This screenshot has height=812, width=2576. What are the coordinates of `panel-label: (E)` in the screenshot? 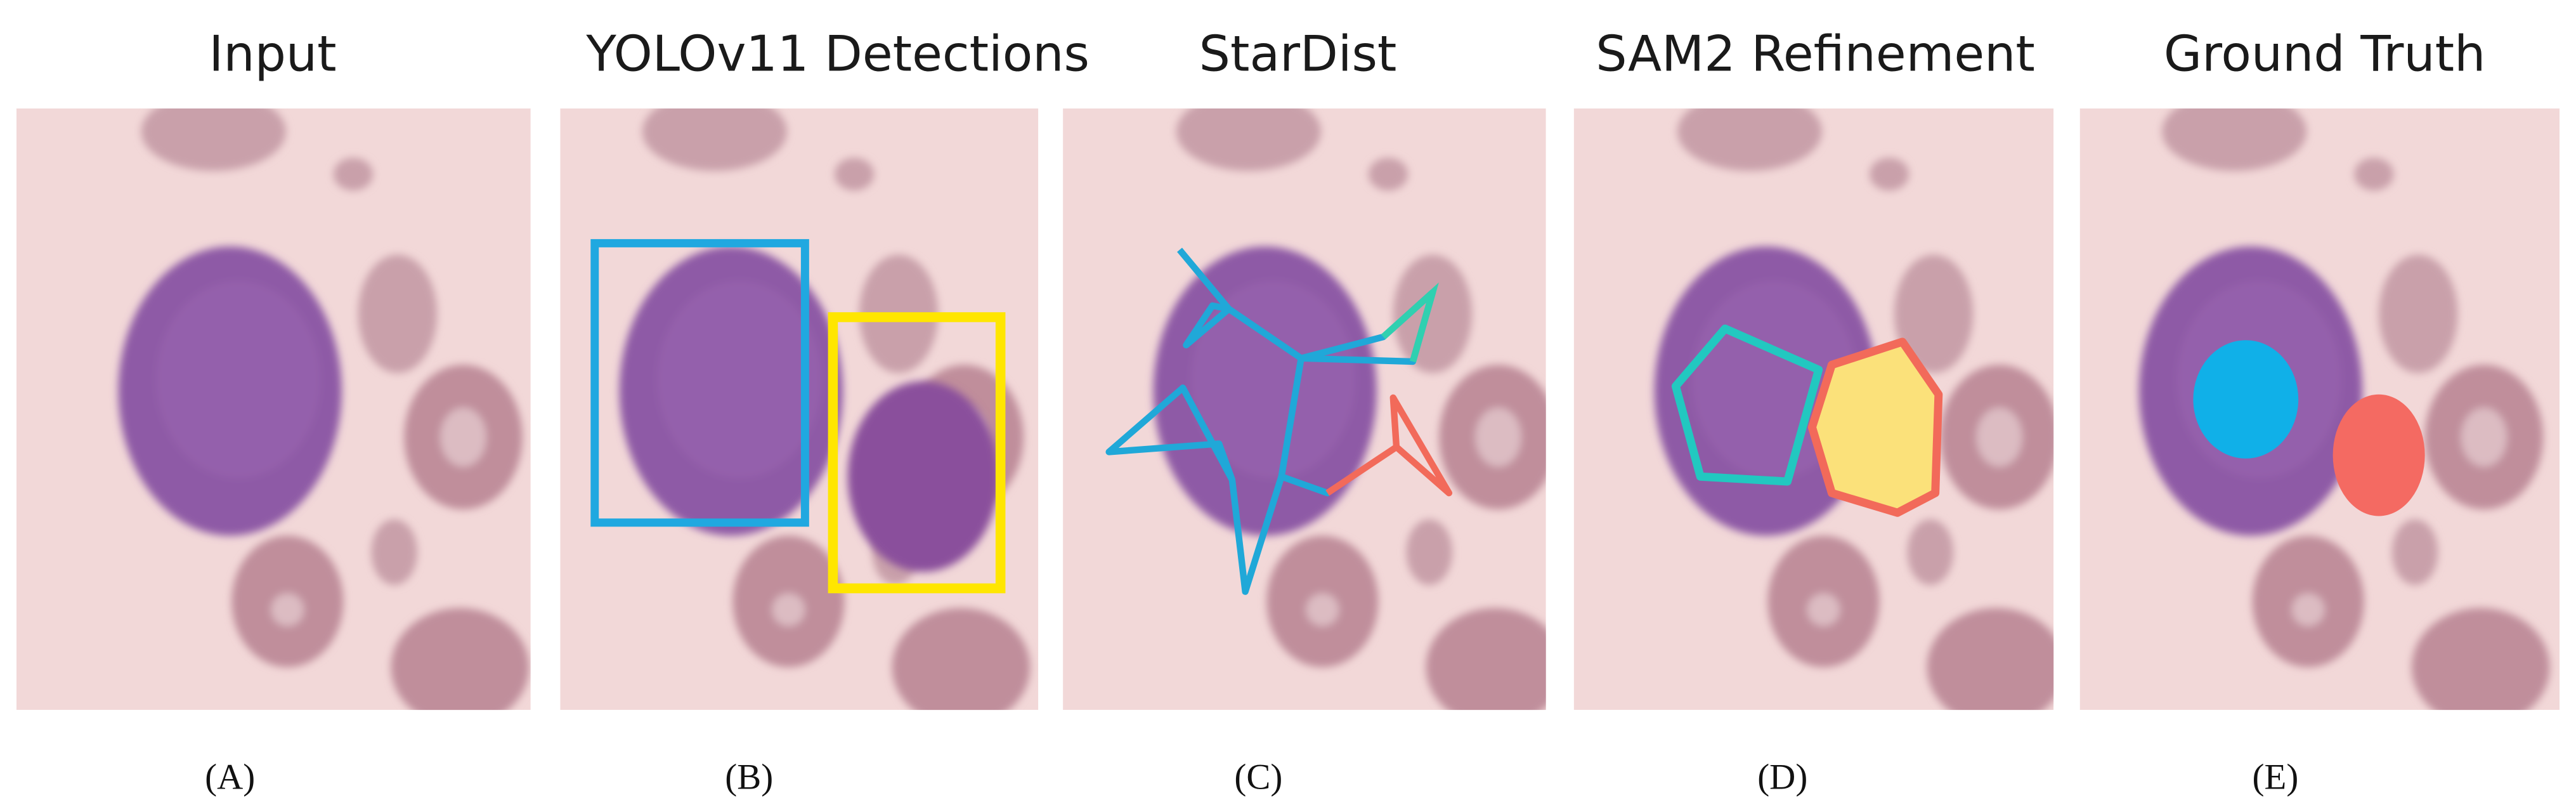 It's located at (2276, 777).